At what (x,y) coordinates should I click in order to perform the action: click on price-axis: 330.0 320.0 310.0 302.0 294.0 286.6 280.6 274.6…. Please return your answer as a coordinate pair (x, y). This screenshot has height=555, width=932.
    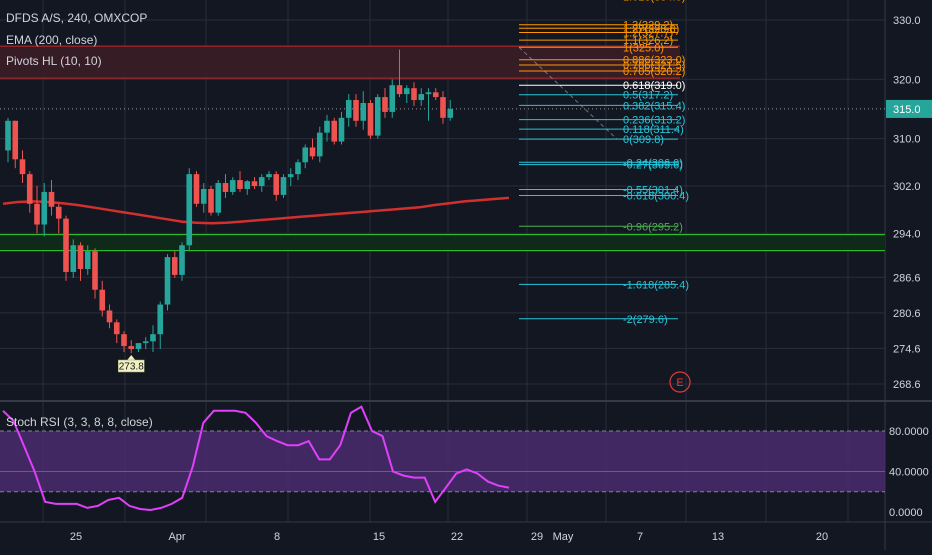
    Looking at the image, I should click on (909, 267).